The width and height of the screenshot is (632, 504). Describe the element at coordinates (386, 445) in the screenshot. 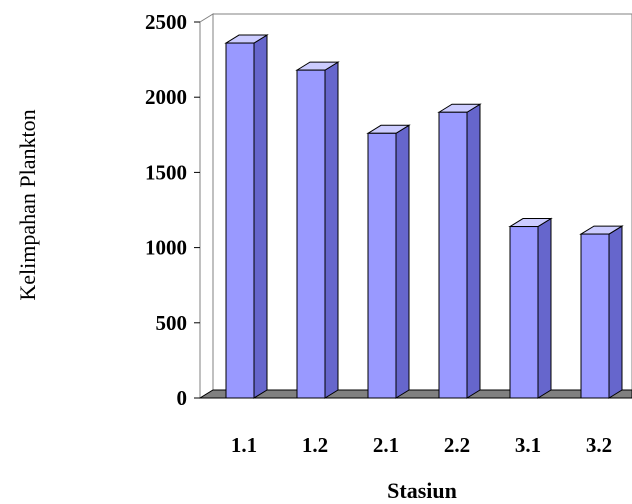

I see `x-tick-label: 2.1` at that location.